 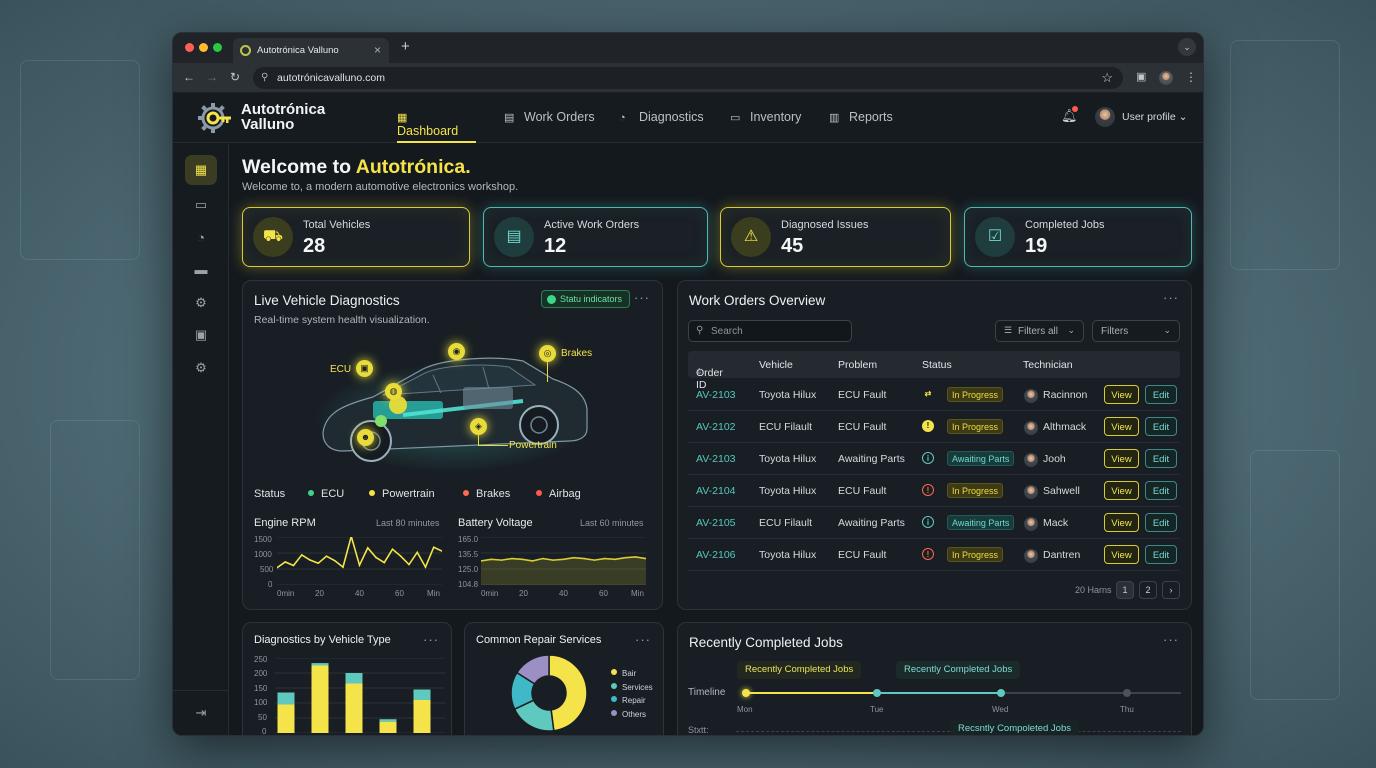 I want to click on donut-slice, so click(x=568, y=693).